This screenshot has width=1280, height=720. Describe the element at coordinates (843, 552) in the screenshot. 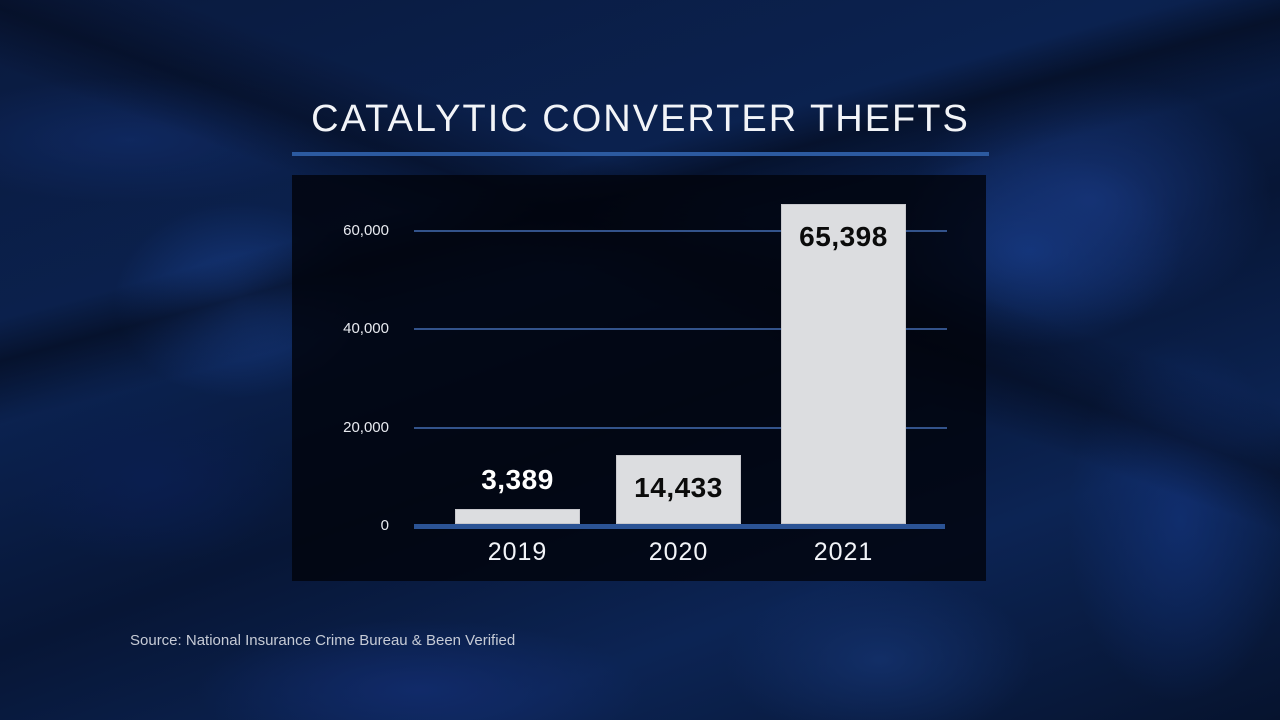

I see `x-axis-tick-label: 2021` at that location.